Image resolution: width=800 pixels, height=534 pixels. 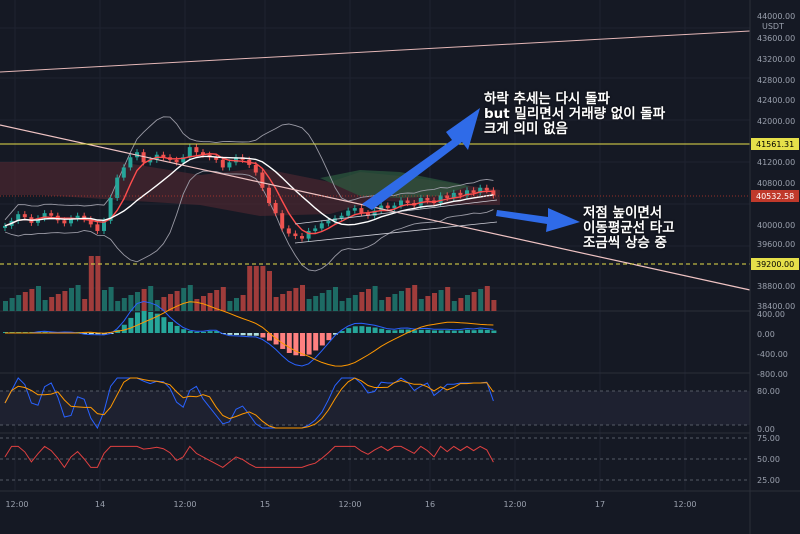 I want to click on rsi-panel, so click(x=375, y=459).